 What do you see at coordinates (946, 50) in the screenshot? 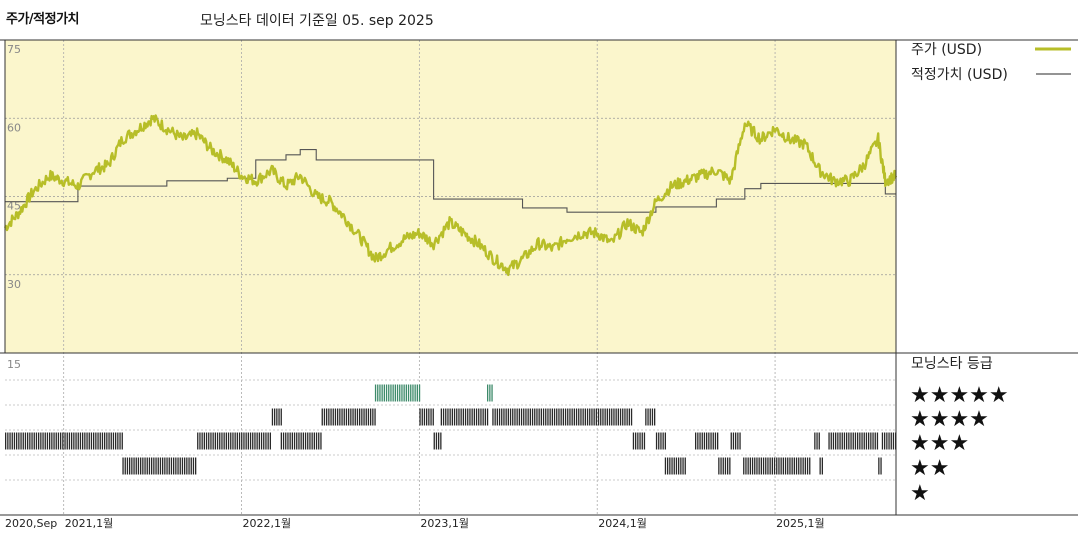
I see `legend-price-label: 주가 (USD)` at bounding box center [946, 50].